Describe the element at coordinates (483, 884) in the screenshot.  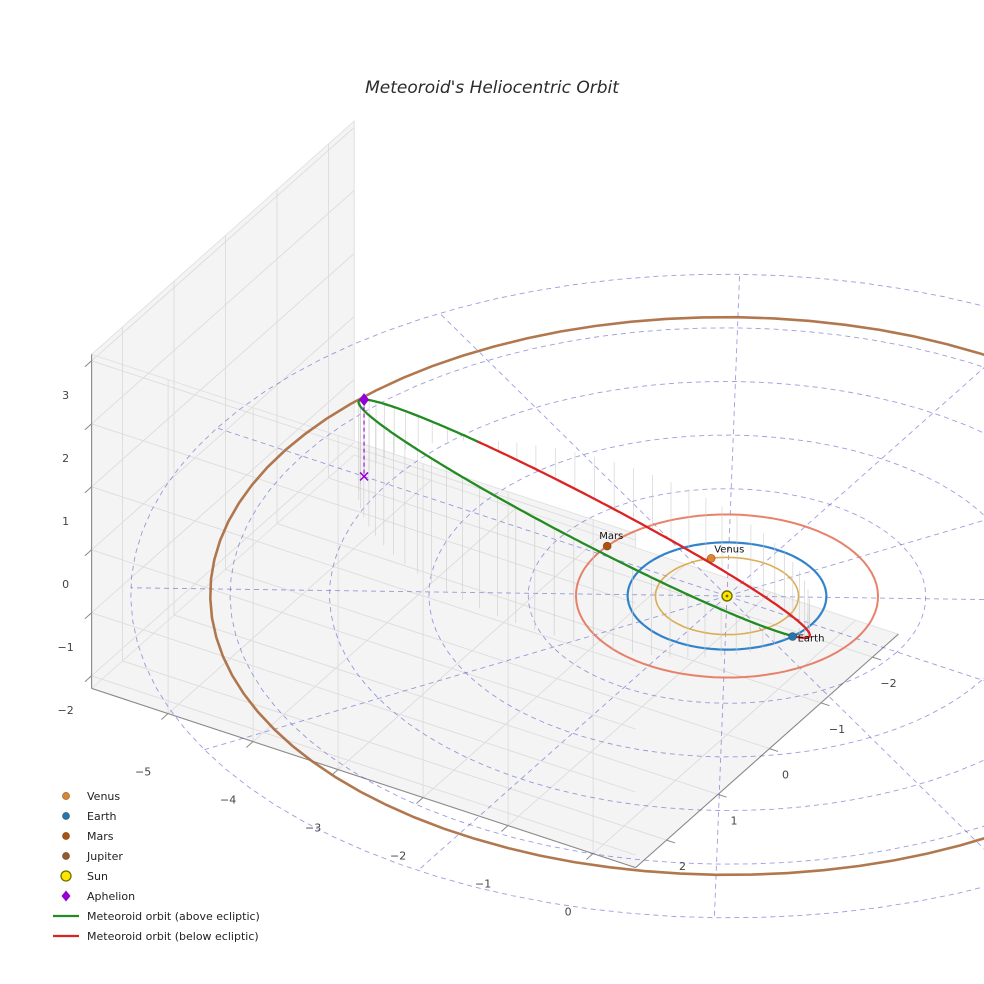
I see `x-tick-label: −1` at that location.